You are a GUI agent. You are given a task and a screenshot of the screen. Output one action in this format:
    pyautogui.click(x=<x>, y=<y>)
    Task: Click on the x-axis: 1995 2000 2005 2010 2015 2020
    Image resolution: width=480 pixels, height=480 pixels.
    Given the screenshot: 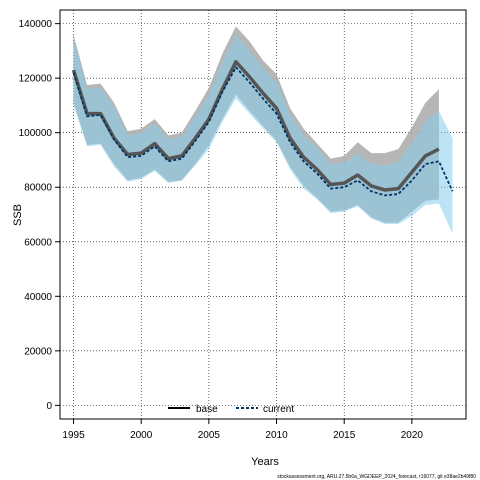 What is the action you would take?
    pyautogui.click(x=242, y=430)
    